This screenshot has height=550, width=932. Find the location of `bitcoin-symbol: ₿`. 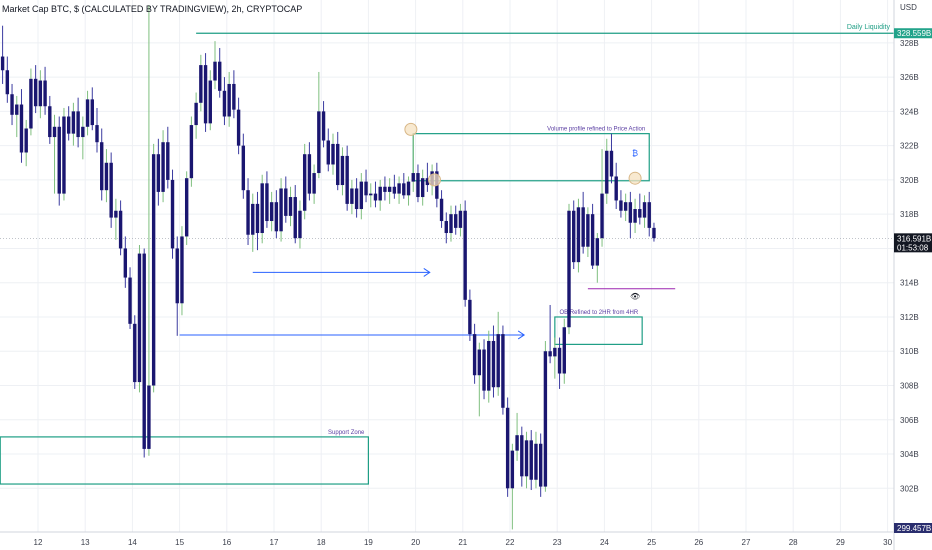

bitcoin-symbol: ₿ is located at coordinates (635, 153).